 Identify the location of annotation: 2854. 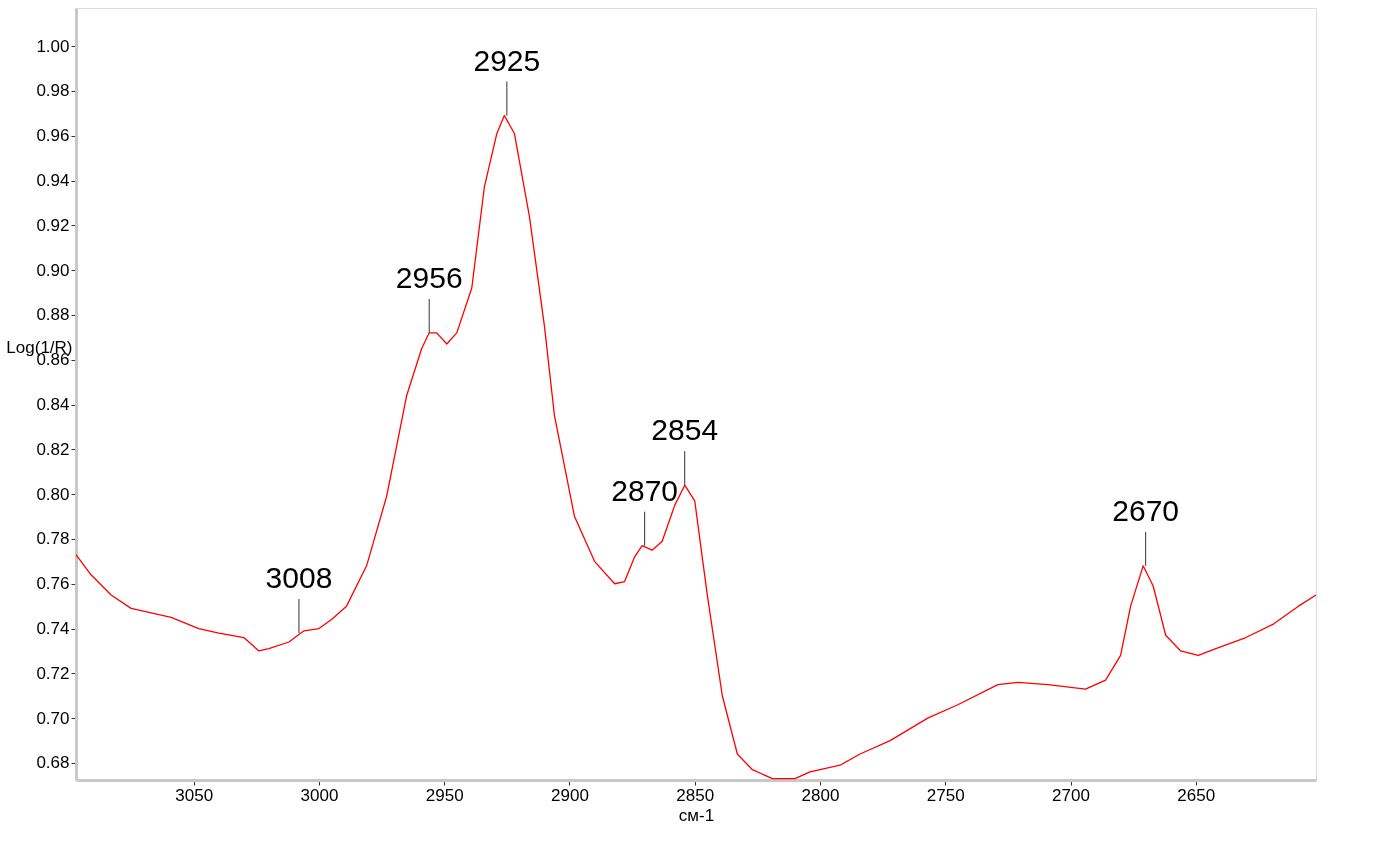
(685, 430).